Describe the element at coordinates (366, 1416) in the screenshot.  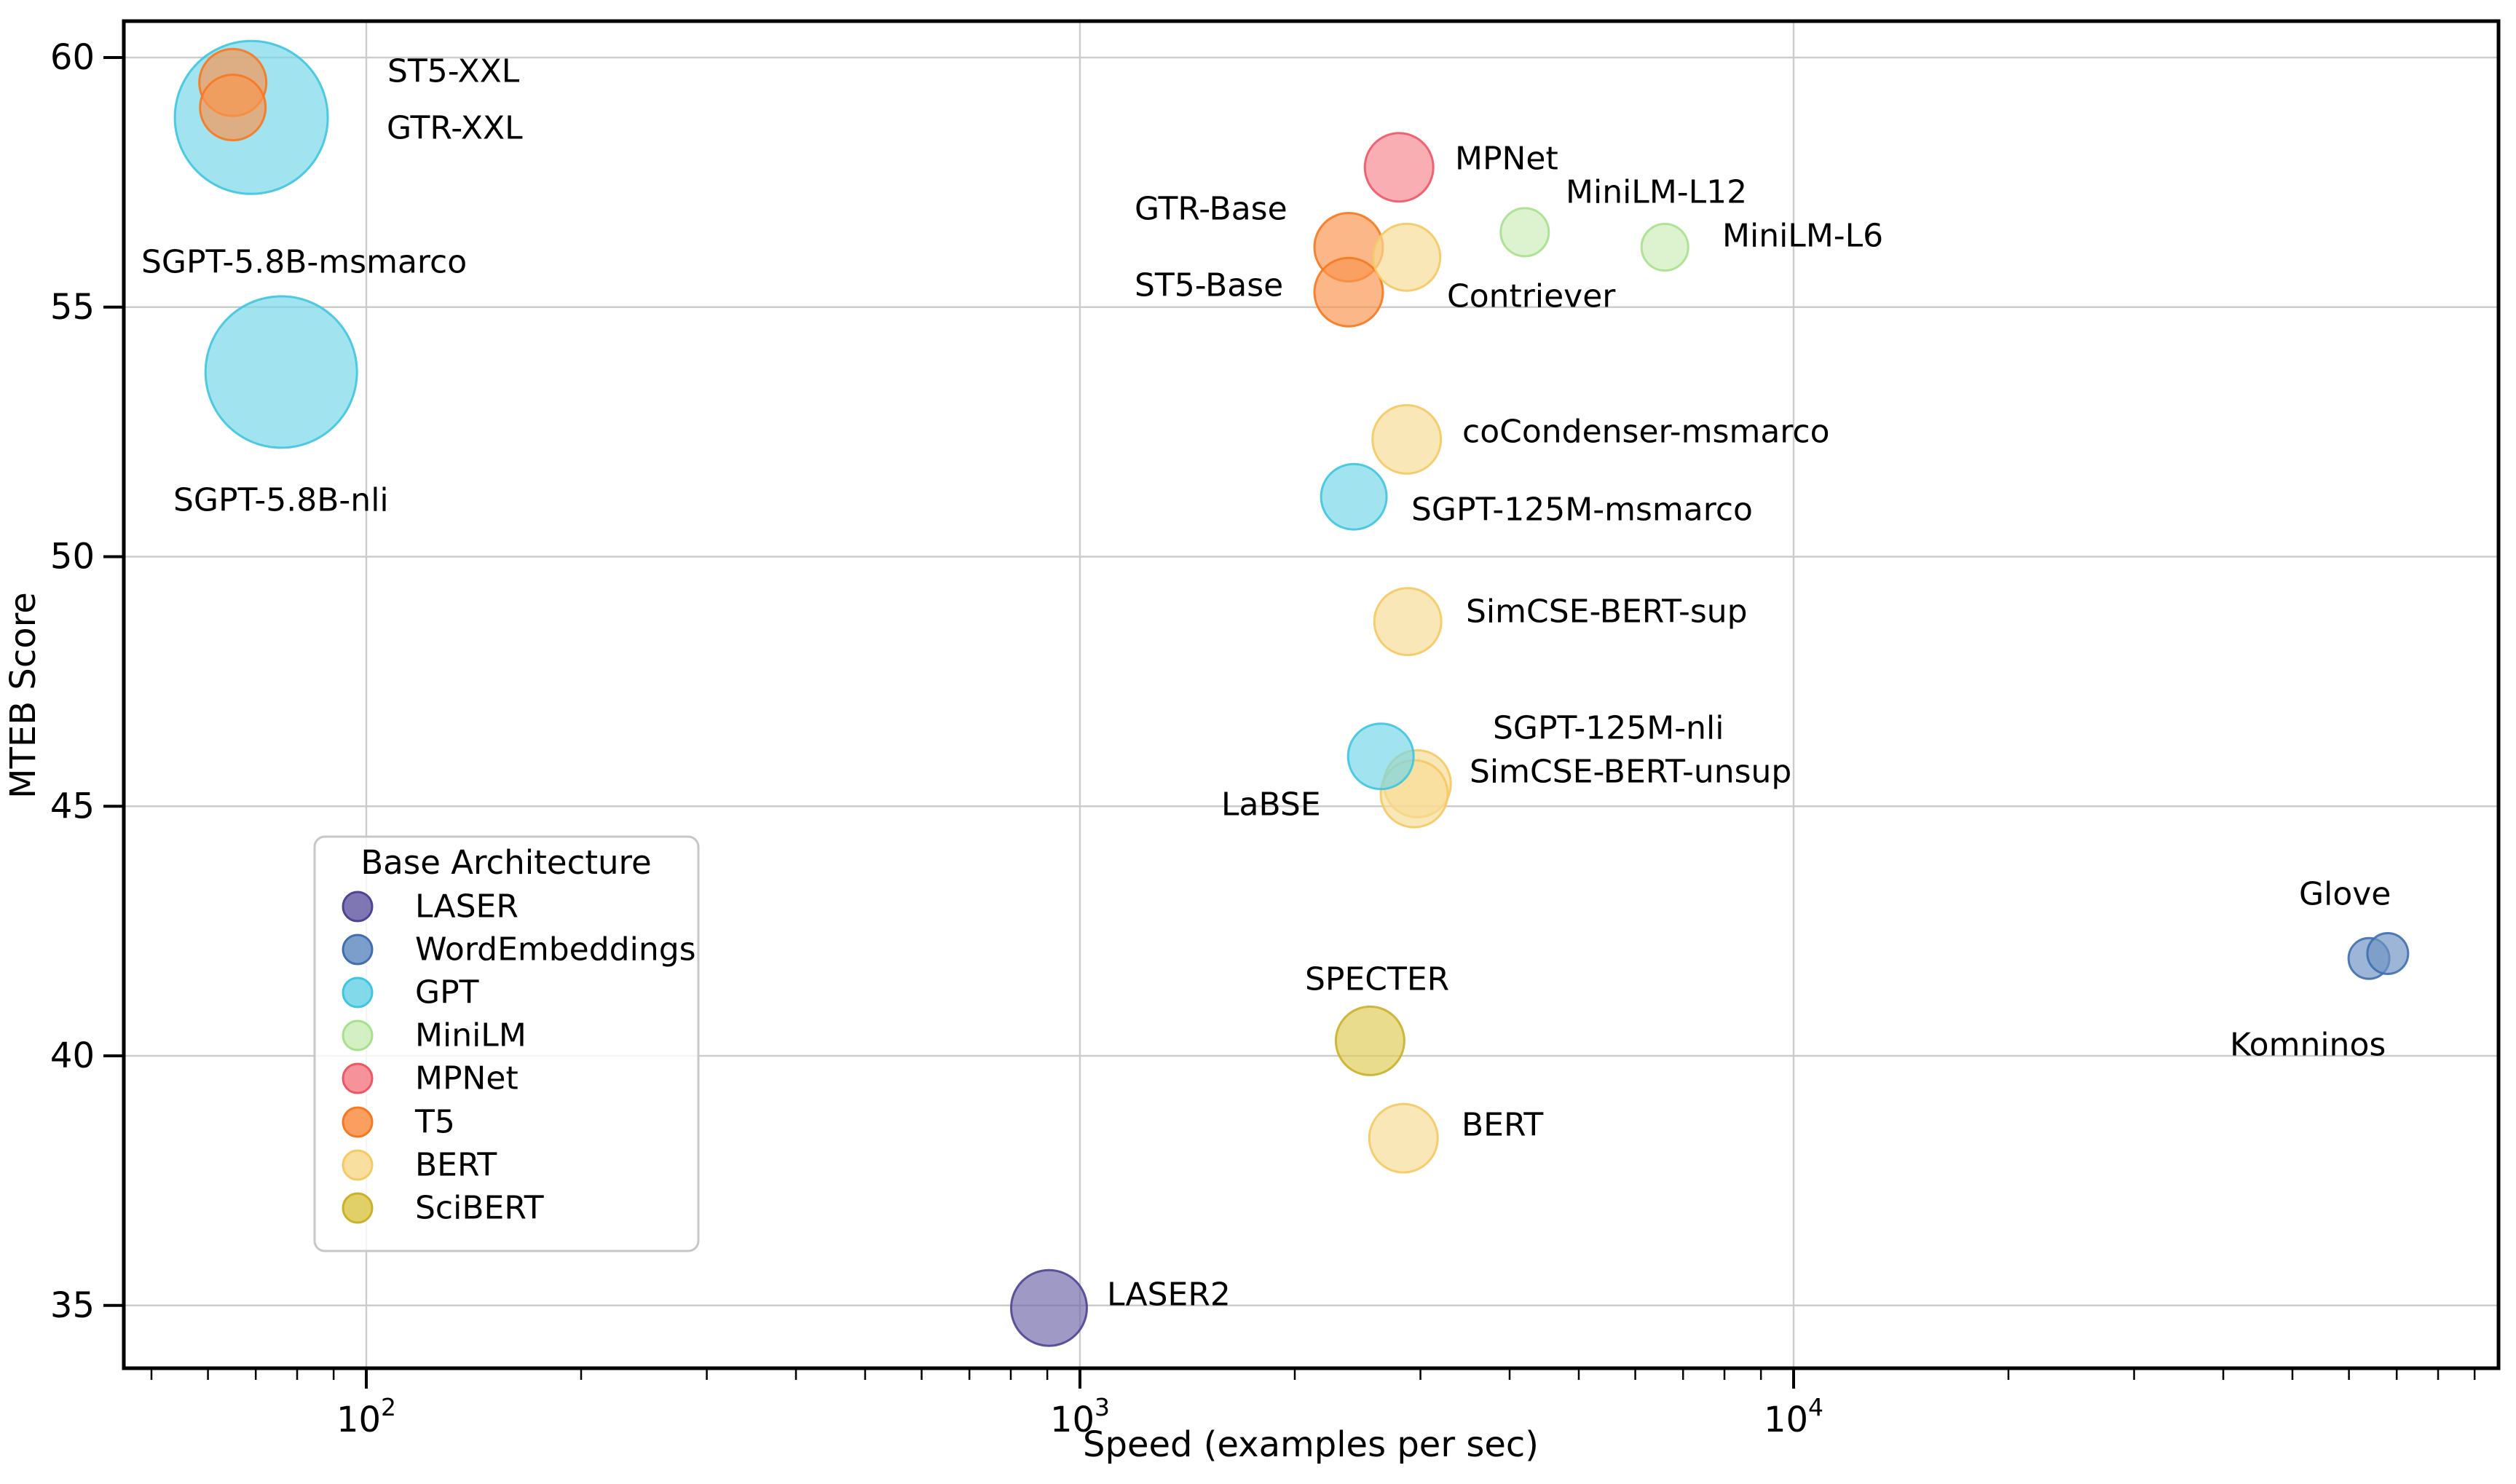
I see `x-tick-label: 10²` at that location.